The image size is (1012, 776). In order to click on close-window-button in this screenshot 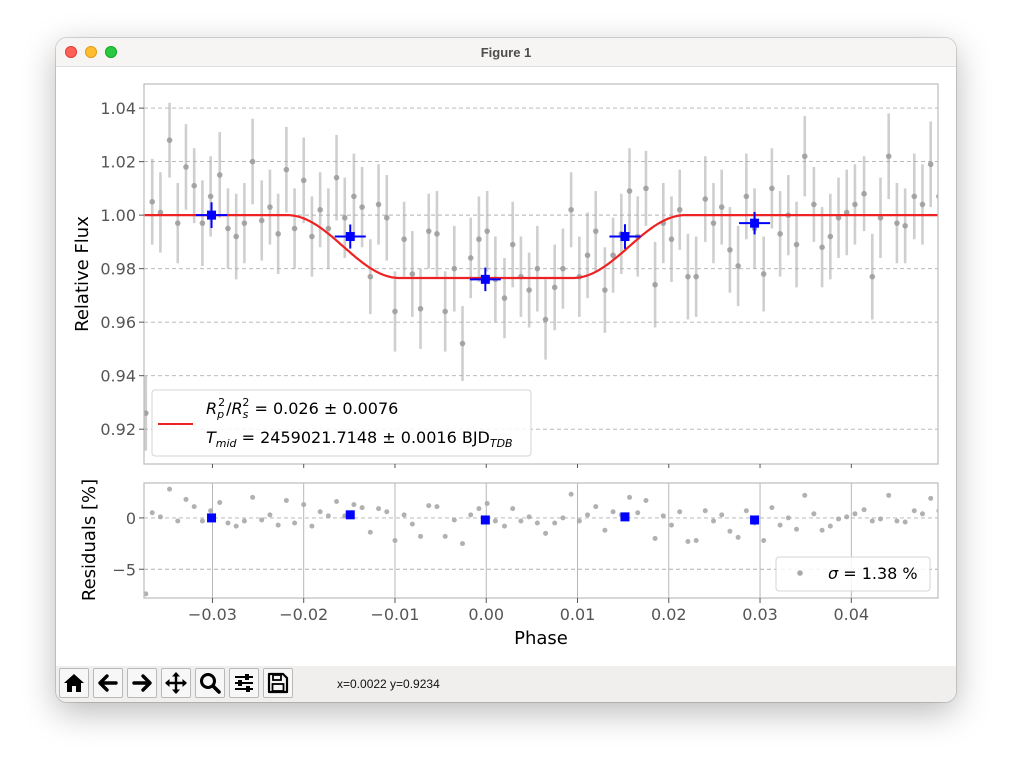, I will do `click(71, 52)`.